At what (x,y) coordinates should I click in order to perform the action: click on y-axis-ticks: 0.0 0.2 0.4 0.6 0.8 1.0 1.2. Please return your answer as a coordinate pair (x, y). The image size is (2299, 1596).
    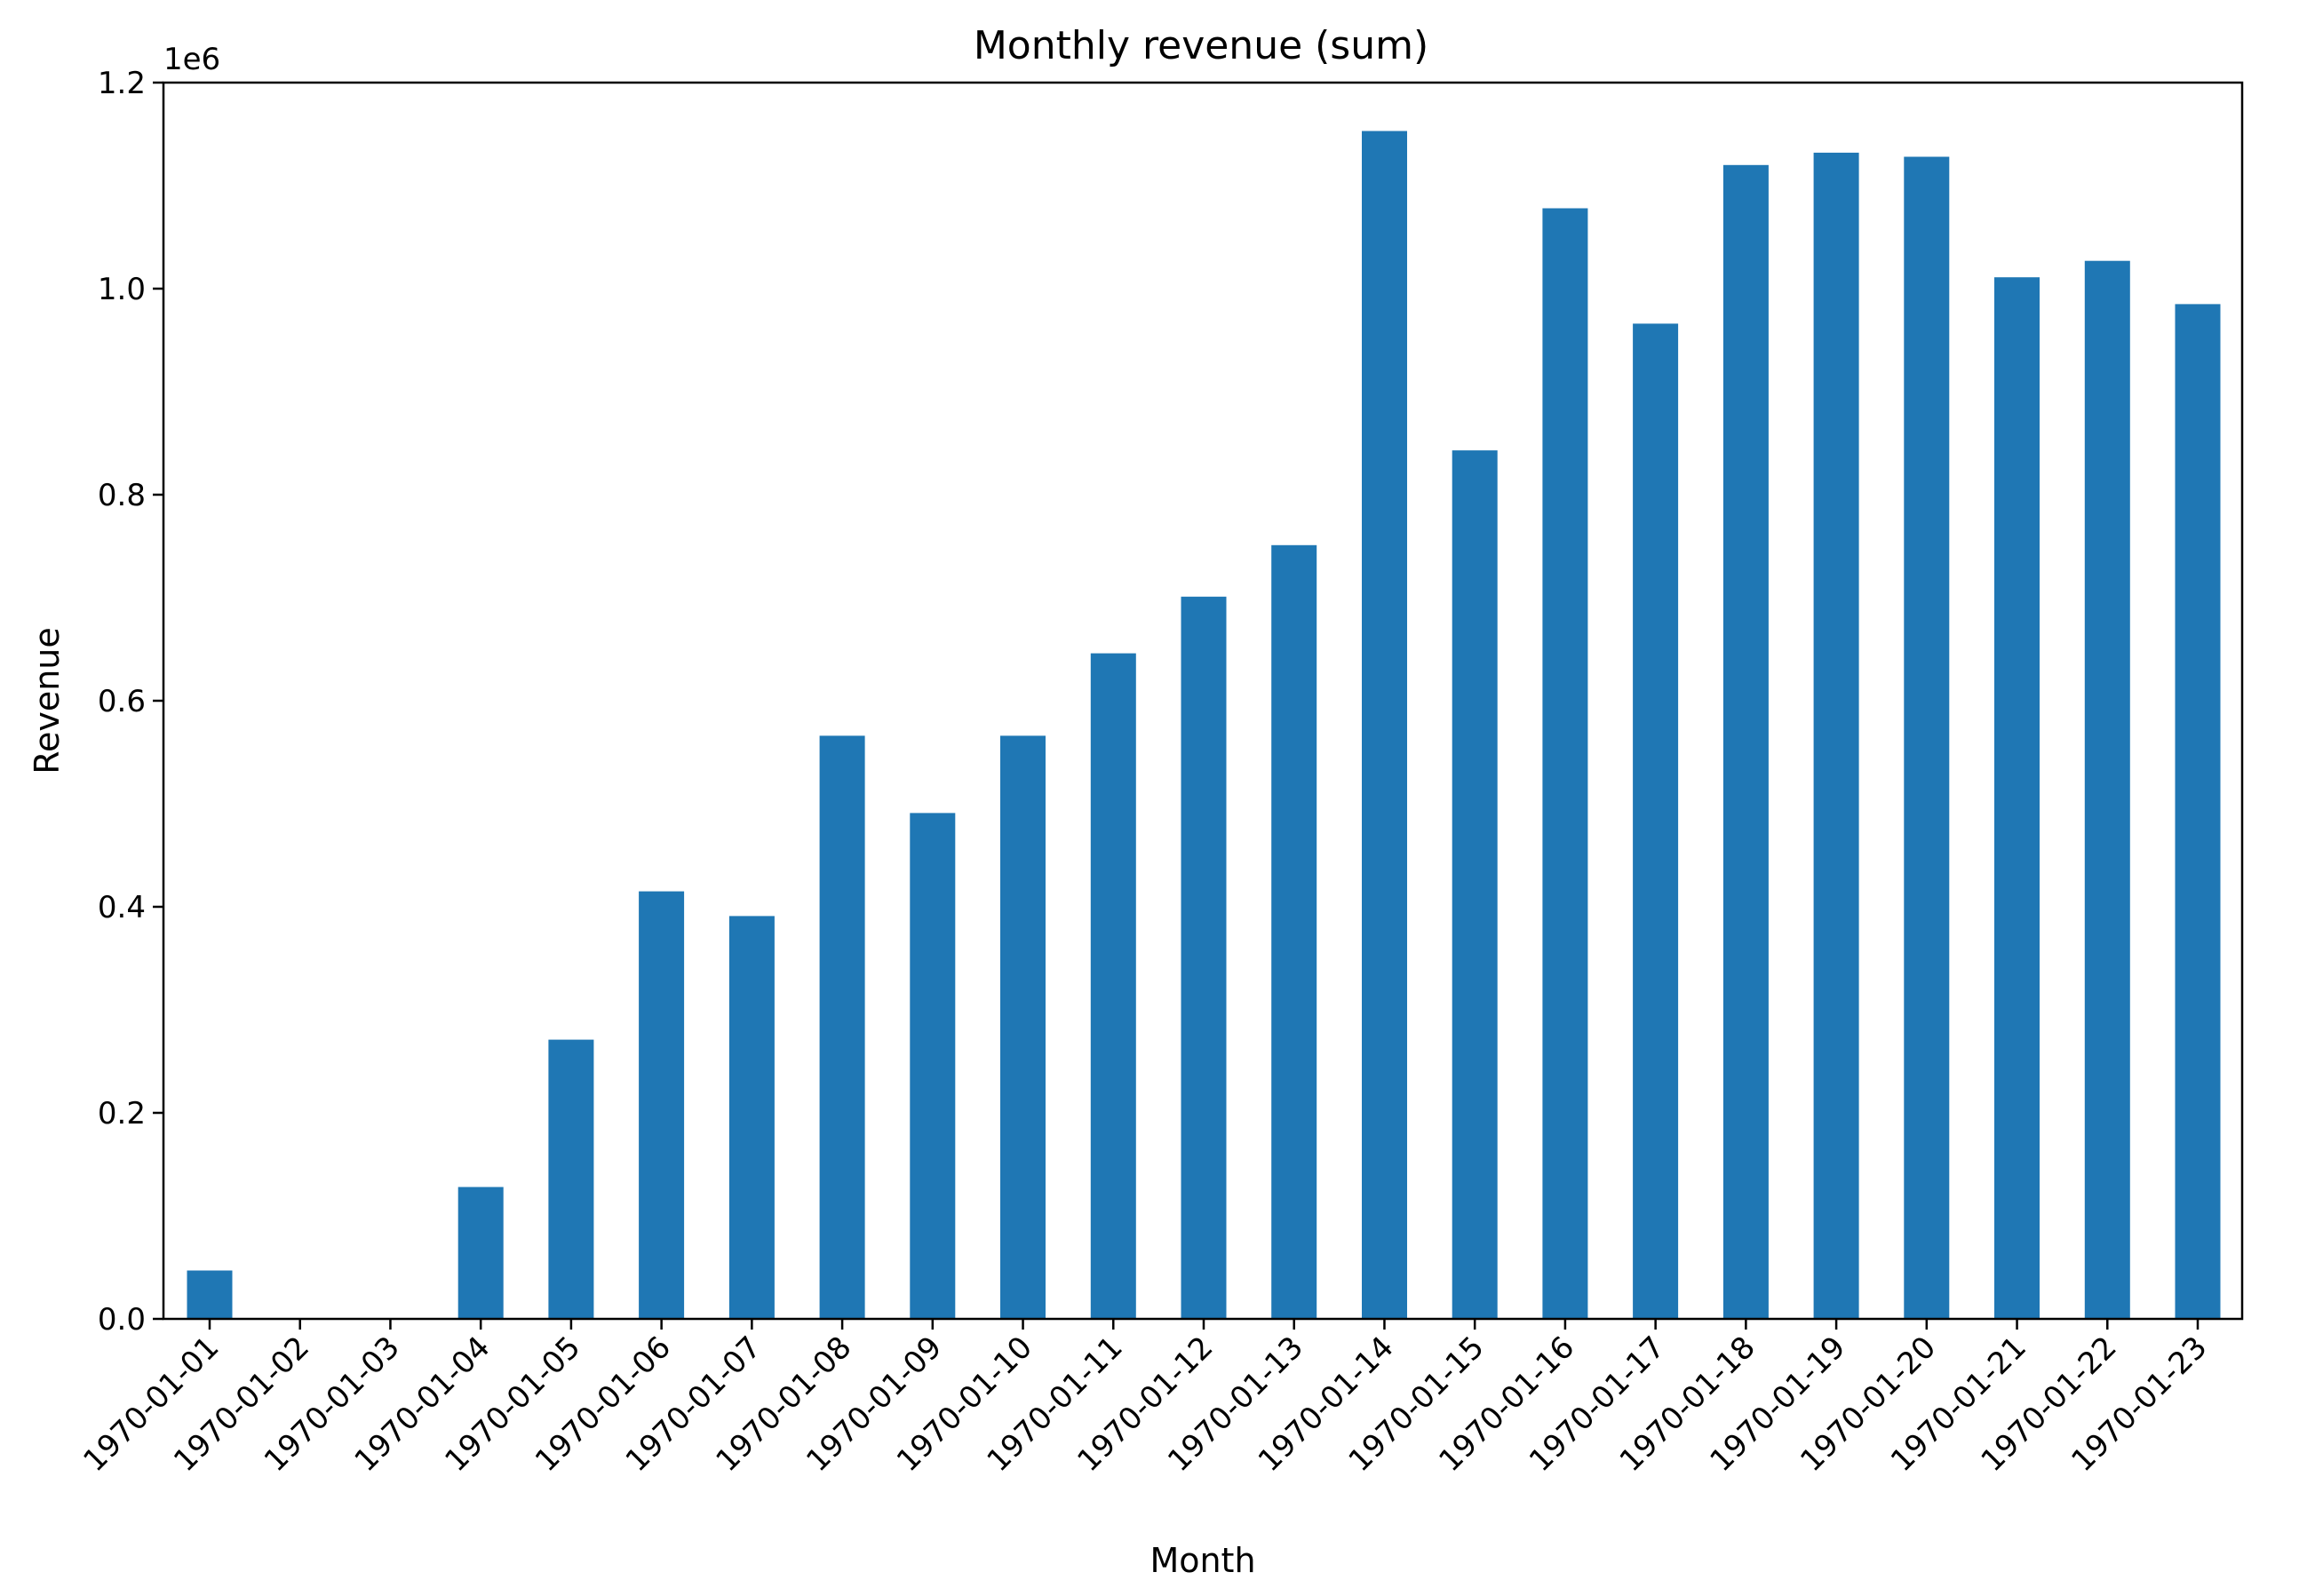
    Looking at the image, I should click on (131, 702).